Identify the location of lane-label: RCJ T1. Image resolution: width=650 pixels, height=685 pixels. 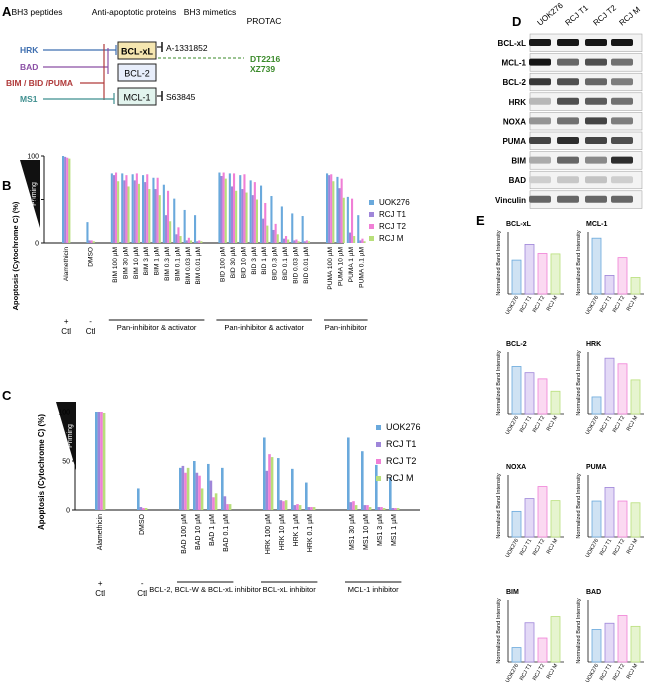
(577, 15).